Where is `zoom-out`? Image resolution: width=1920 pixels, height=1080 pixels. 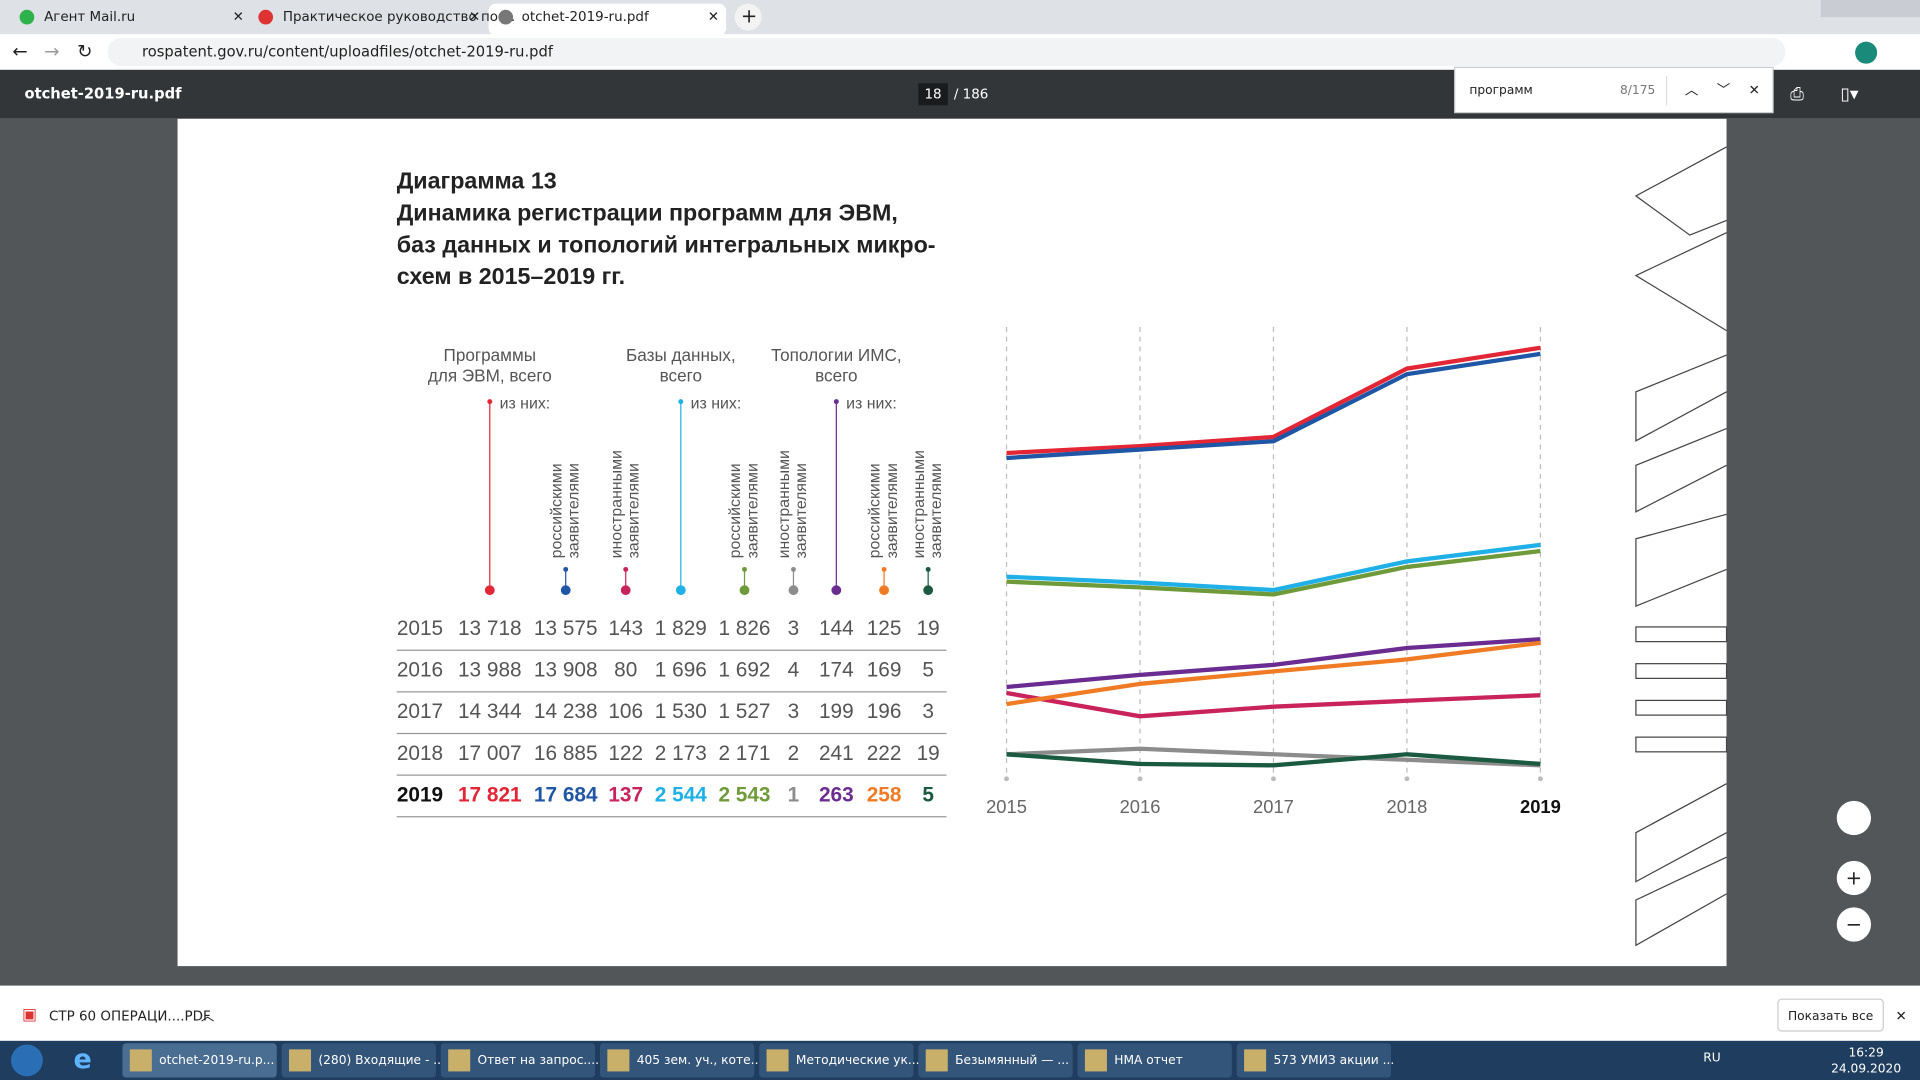
zoom-out is located at coordinates (1854, 924).